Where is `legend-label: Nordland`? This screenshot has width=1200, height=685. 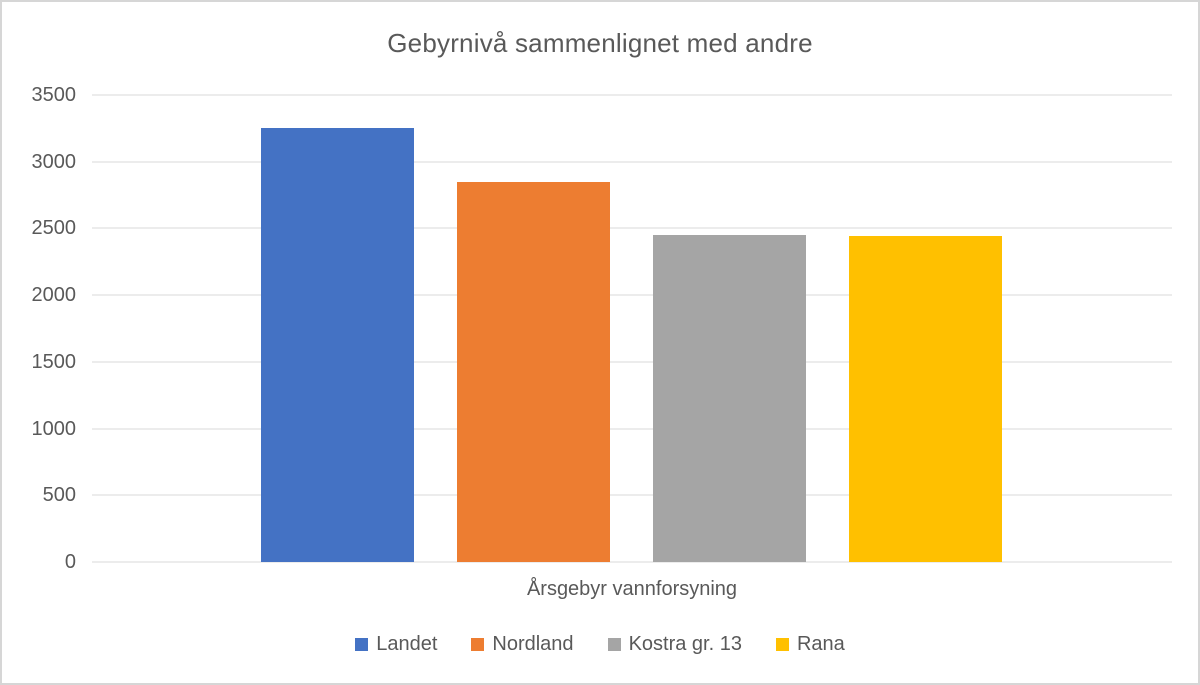
legend-label: Nordland is located at coordinates (533, 644).